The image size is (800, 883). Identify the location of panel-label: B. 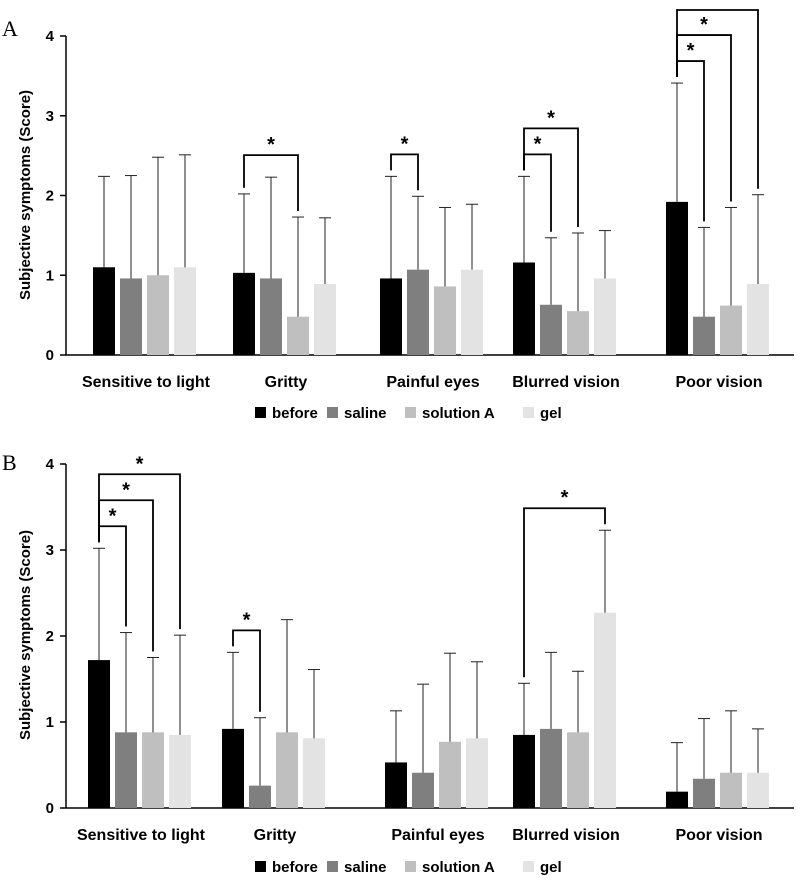
(9, 462).